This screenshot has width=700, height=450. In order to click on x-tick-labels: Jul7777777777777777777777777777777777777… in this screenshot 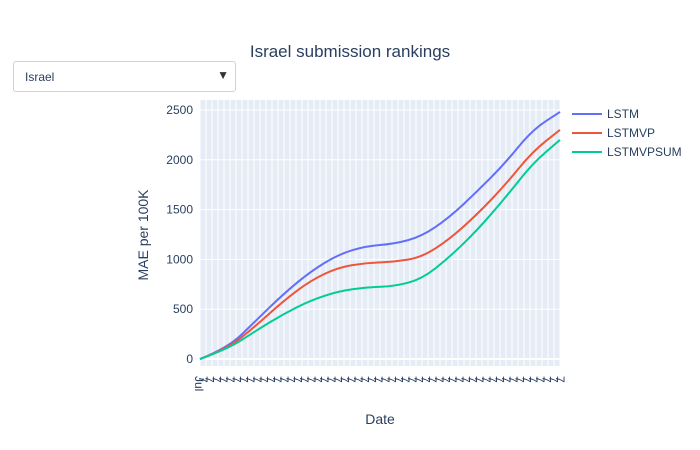, I will do `click(379, 383)`.